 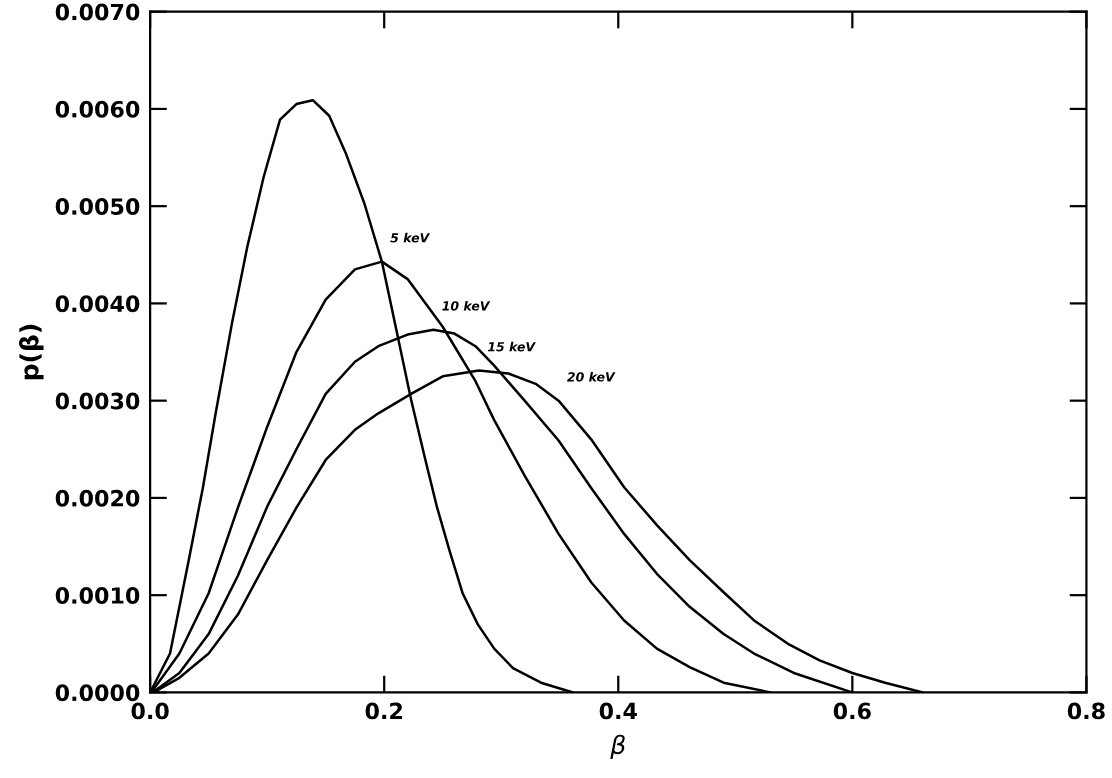 What do you see at coordinates (97, 206) in the screenshot?
I see `y-tick-label: 0.0050` at bounding box center [97, 206].